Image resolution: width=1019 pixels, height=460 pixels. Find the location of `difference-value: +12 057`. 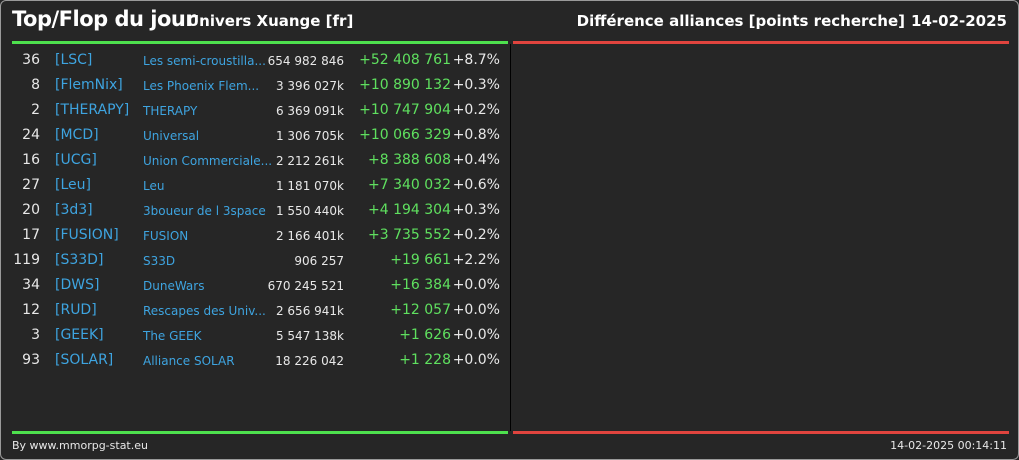

difference-value: +12 057 is located at coordinates (420, 310).